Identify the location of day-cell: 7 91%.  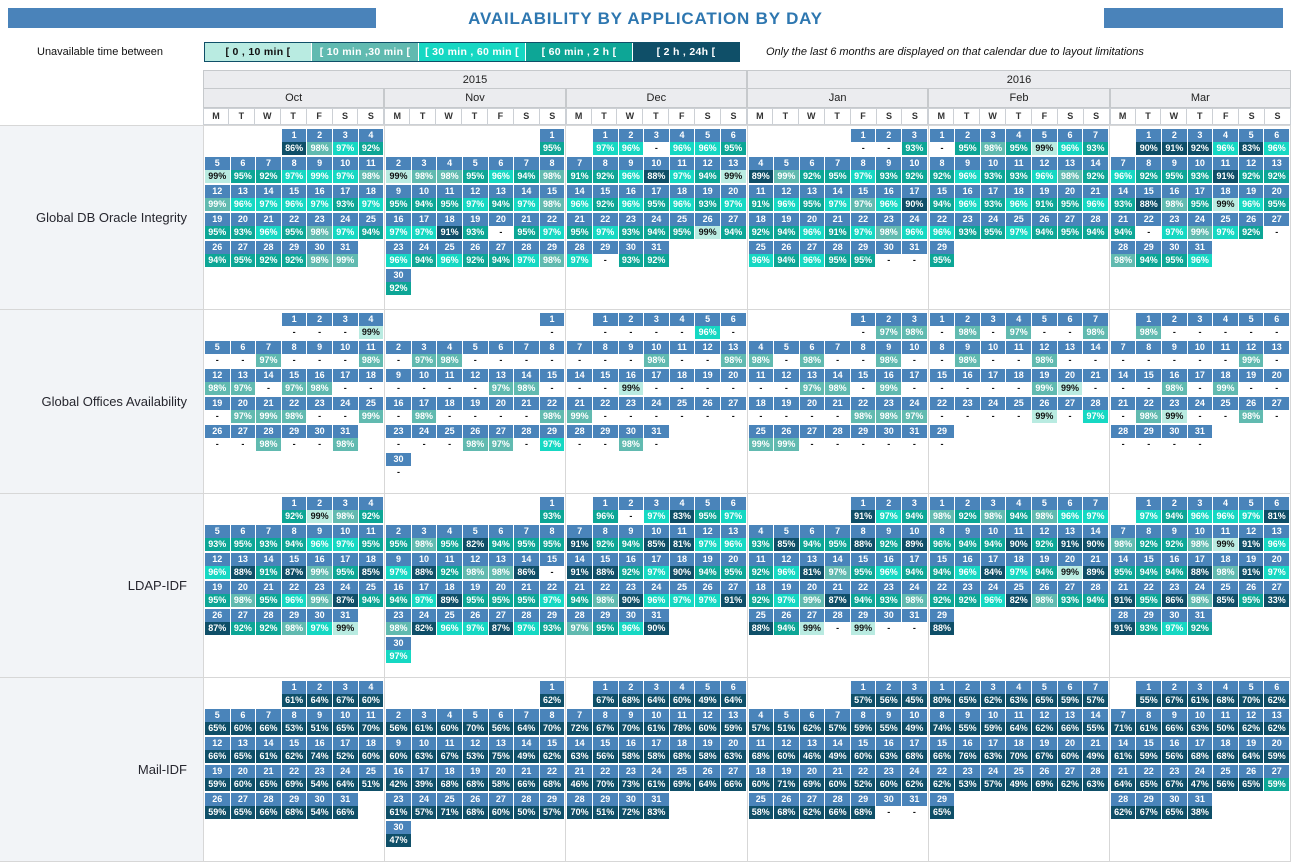
(579, 170).